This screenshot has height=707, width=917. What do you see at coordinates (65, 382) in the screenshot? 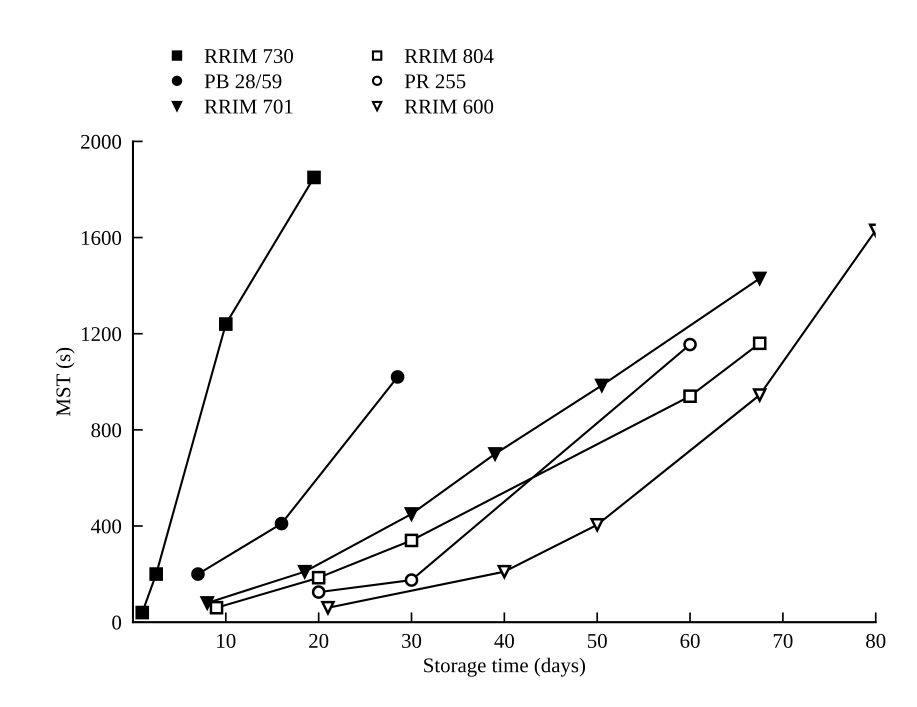
I see `y-axis-title: MST (s)` at bounding box center [65, 382].